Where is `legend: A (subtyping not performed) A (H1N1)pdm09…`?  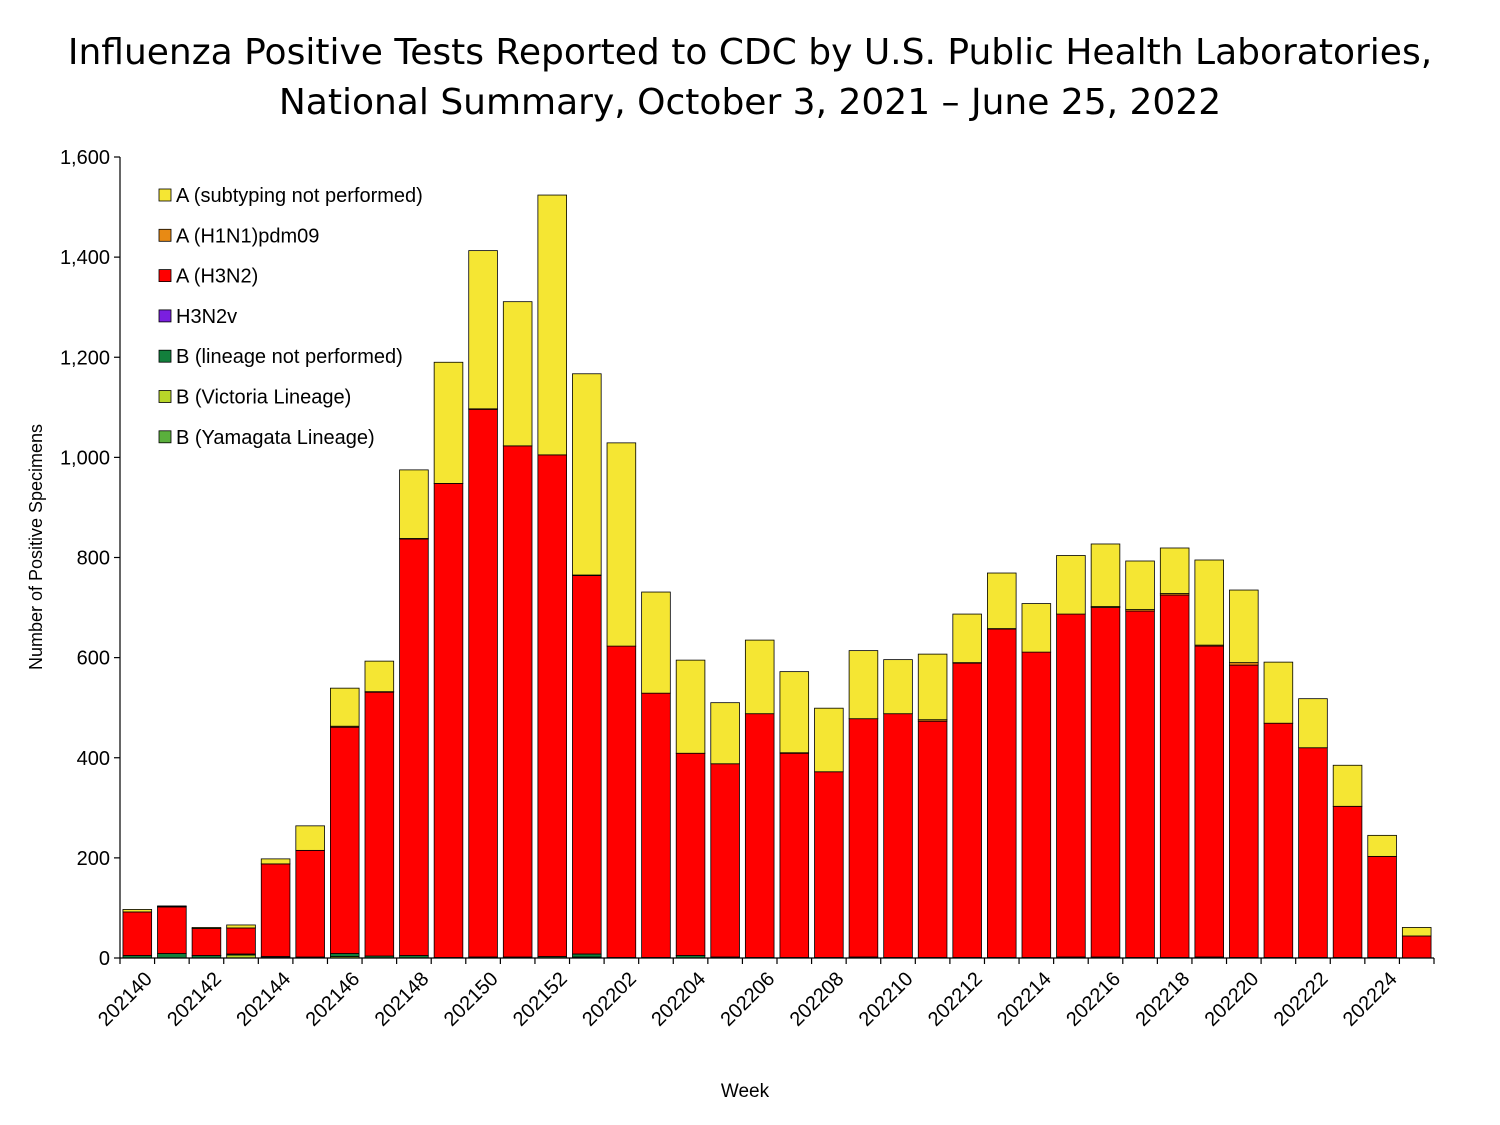
legend: A (subtyping not performed) A (H1N1)pdm09… is located at coordinates (290, 317).